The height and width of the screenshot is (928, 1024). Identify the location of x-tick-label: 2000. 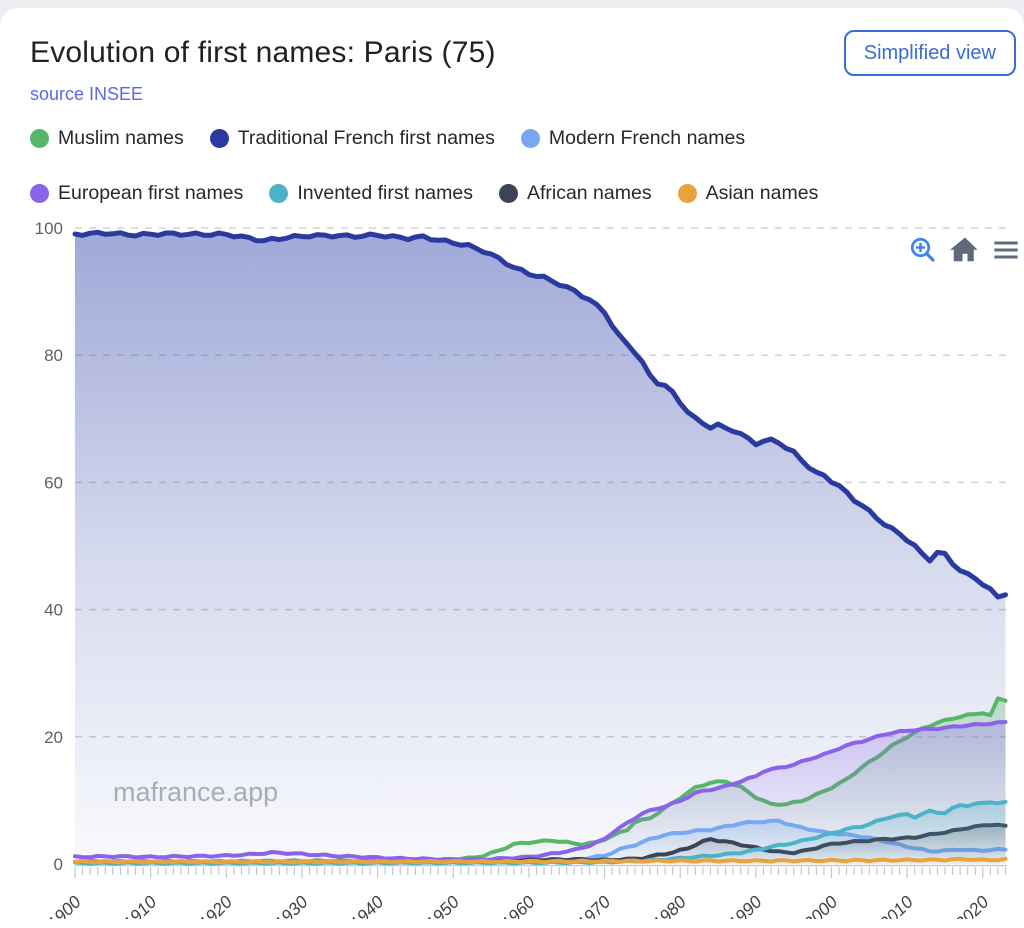
(820, 905).